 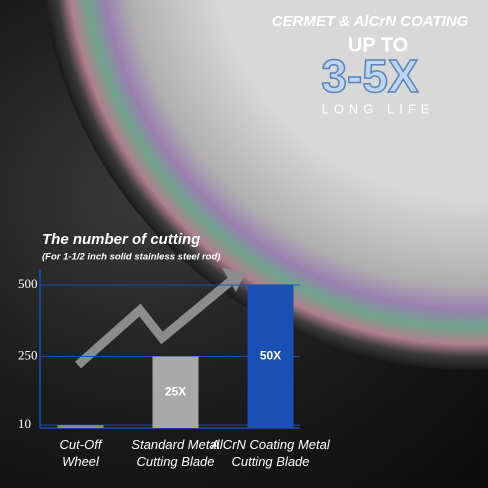 I want to click on x-tick-label: Standard Metal Cutting Blade, so click(x=175, y=453).